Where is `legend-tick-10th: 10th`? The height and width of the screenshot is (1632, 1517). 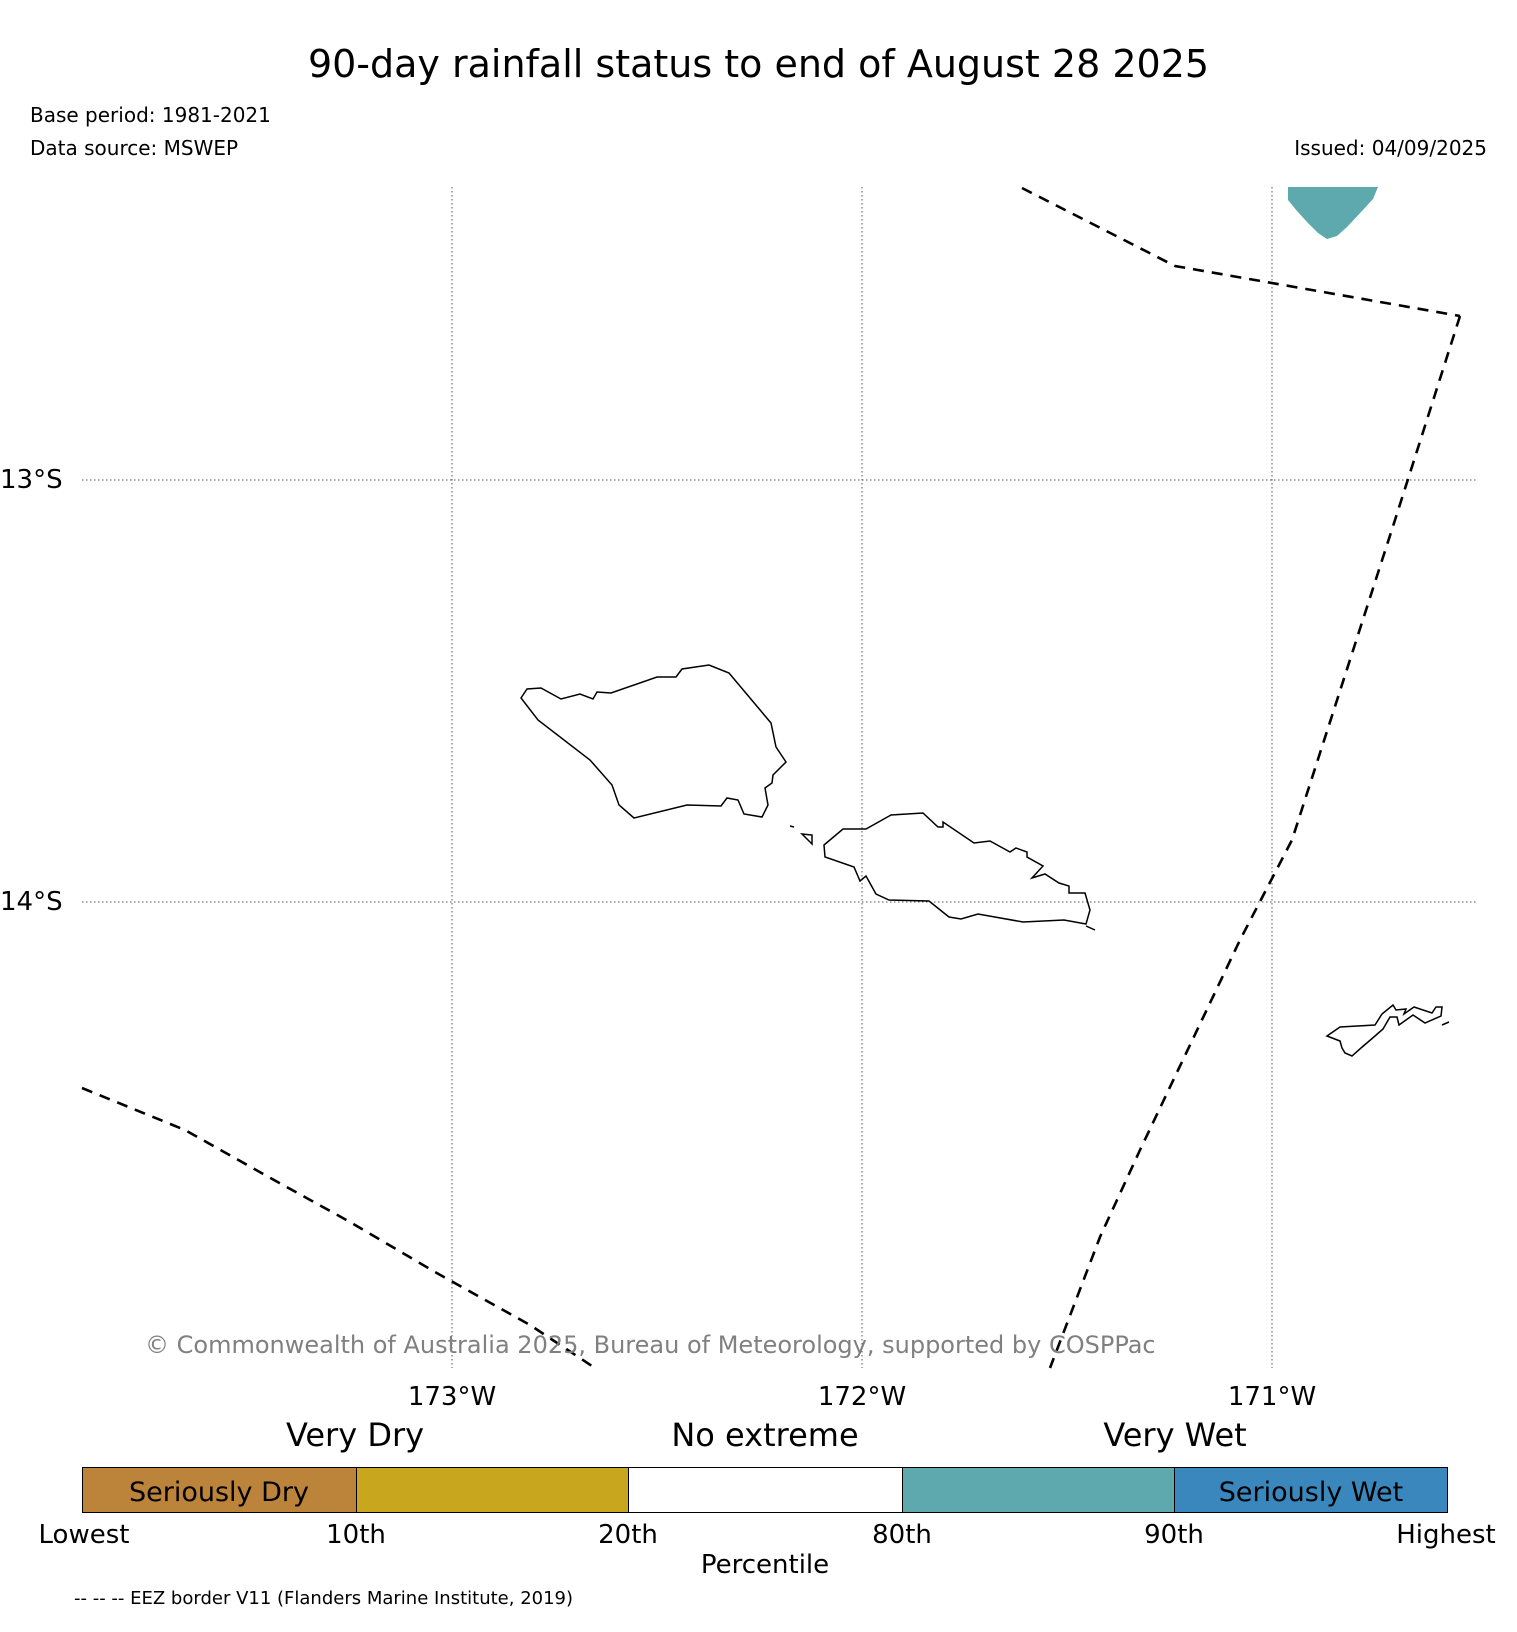
legend-tick-10th: 10th is located at coordinates (356, 1535).